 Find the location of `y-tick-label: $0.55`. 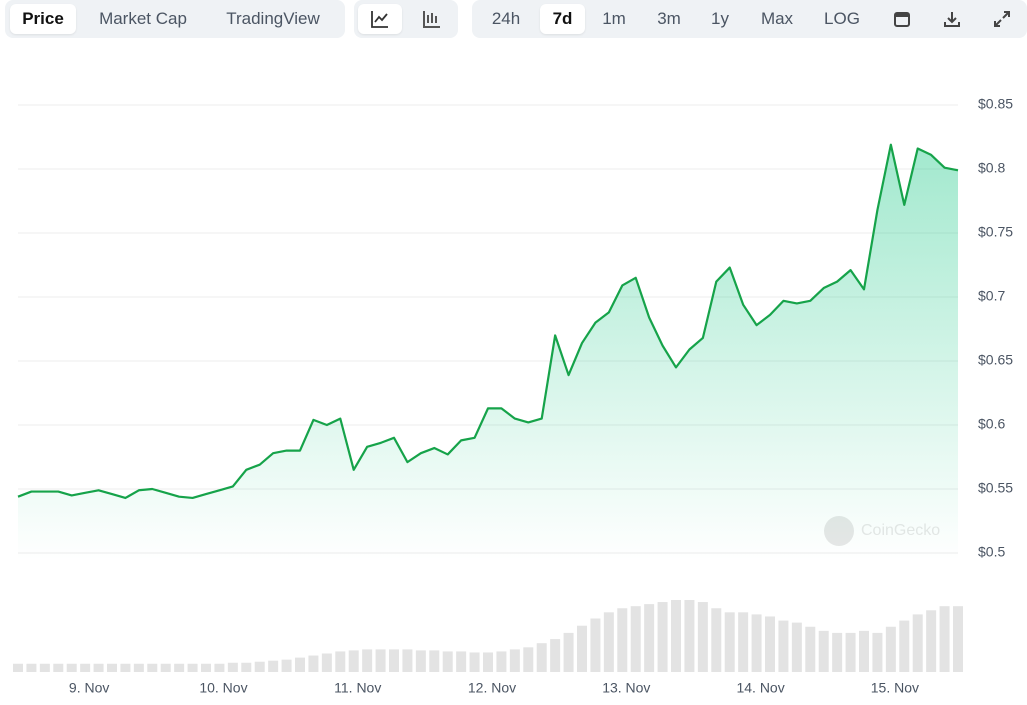

y-tick-label: $0.55 is located at coordinates (995, 488).